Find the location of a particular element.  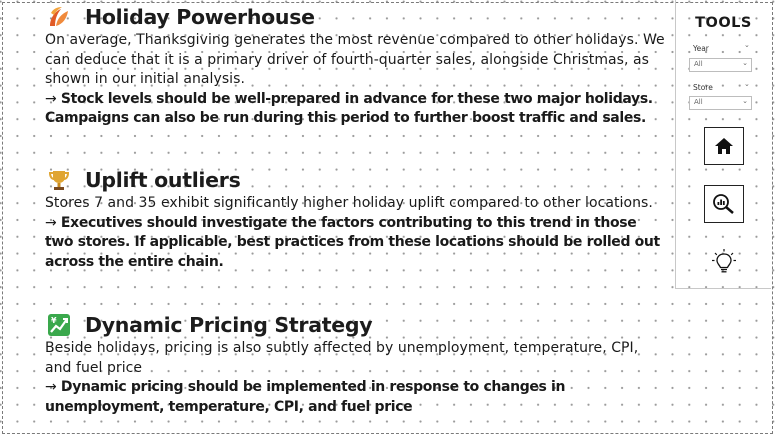

home-button is located at coordinates (724, 146).